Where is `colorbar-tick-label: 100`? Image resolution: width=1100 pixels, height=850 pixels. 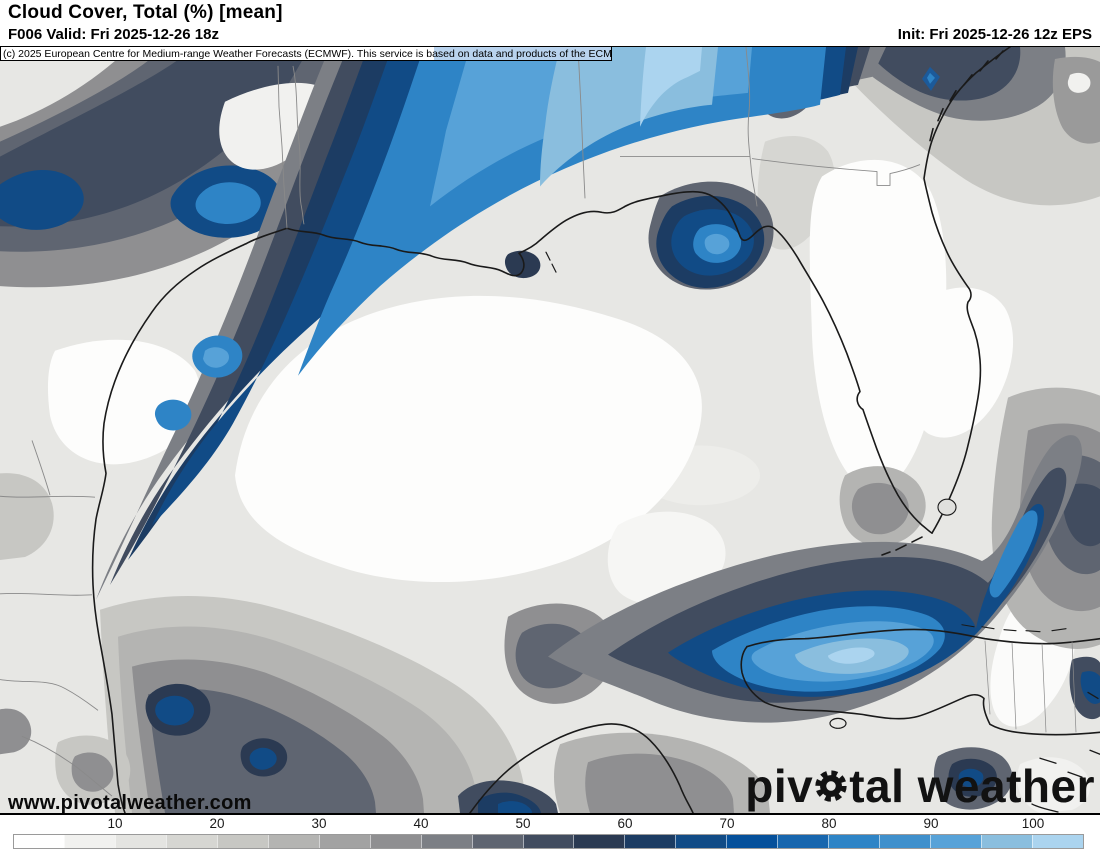 colorbar-tick-label: 100 is located at coordinates (1033, 823).